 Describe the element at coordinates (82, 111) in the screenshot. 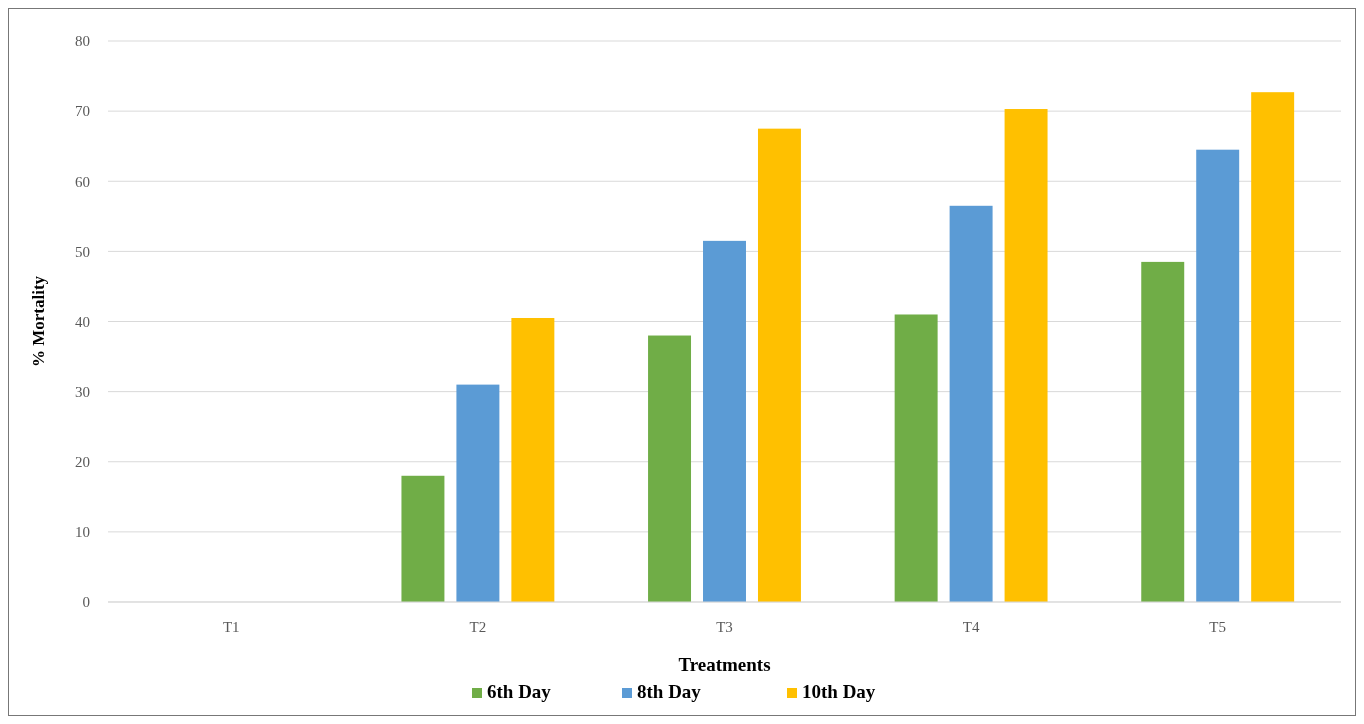

I see `y-tick-label: 70` at that location.